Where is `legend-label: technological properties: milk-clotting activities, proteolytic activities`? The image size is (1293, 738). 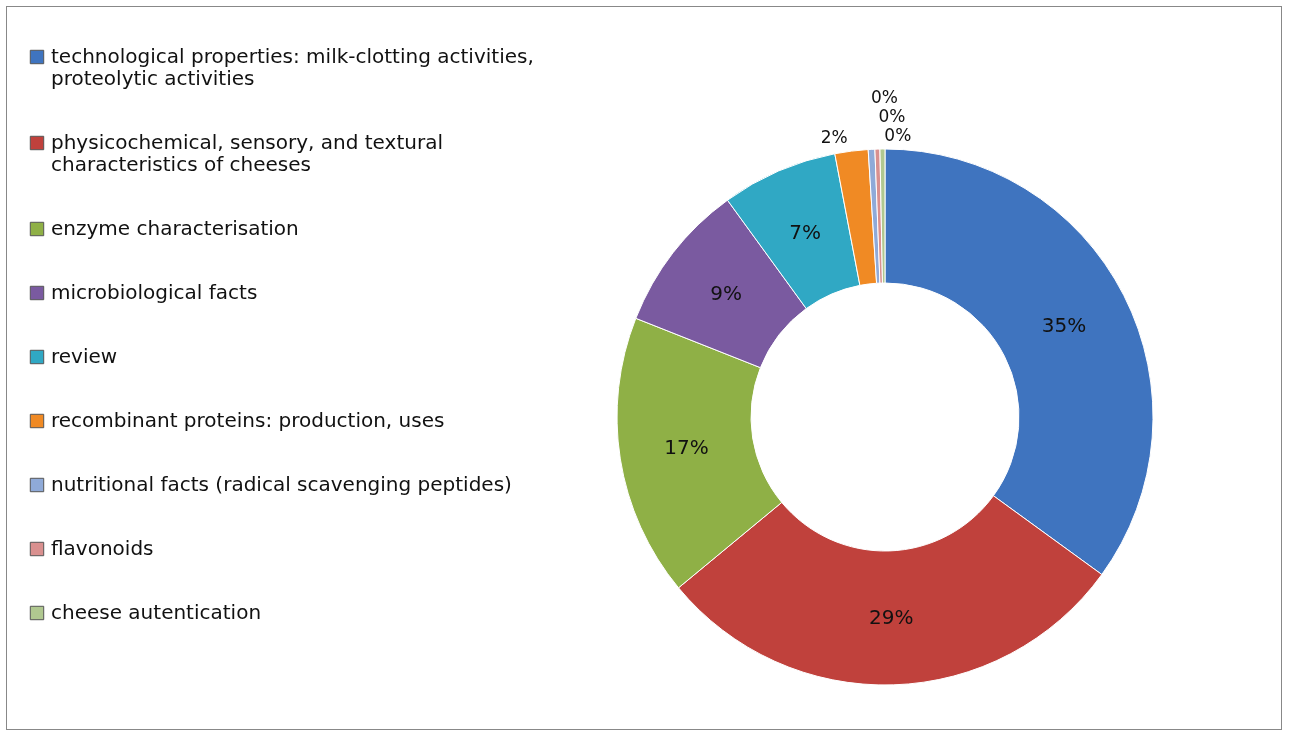
legend-label: technological properties: milk-clotting activities, proteolytic activities is located at coordinates (292, 67).